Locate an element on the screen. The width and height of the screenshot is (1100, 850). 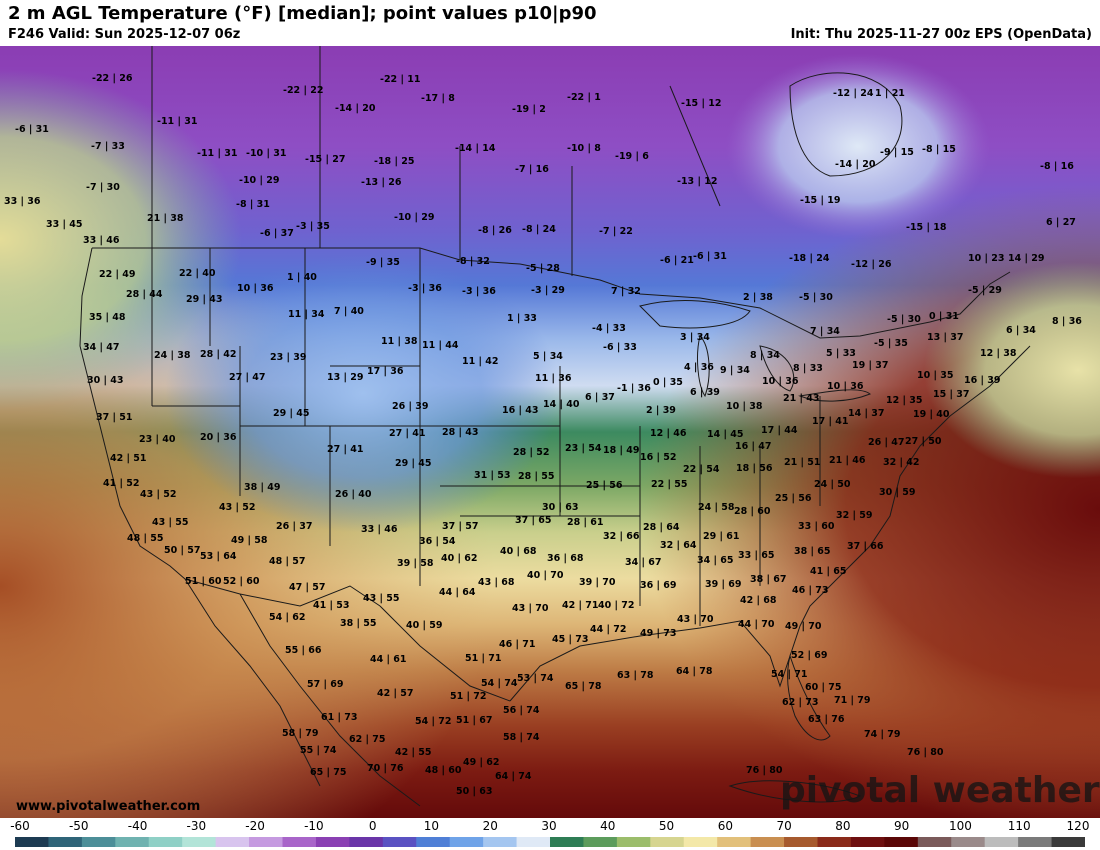
point-value-label: 46 | 71 is located at coordinates (517, 644).